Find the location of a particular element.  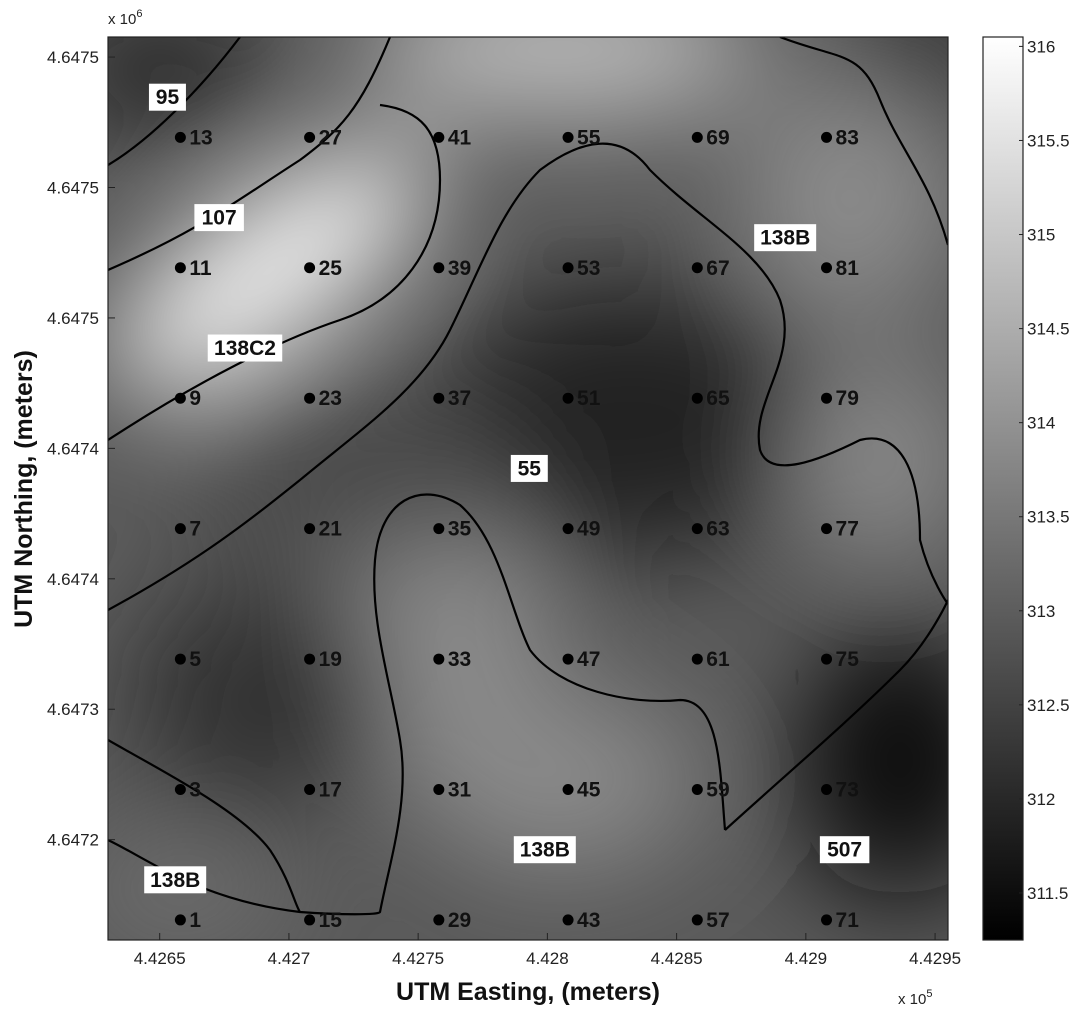

x-tick-label: 4.428 is located at coordinates (547, 958).